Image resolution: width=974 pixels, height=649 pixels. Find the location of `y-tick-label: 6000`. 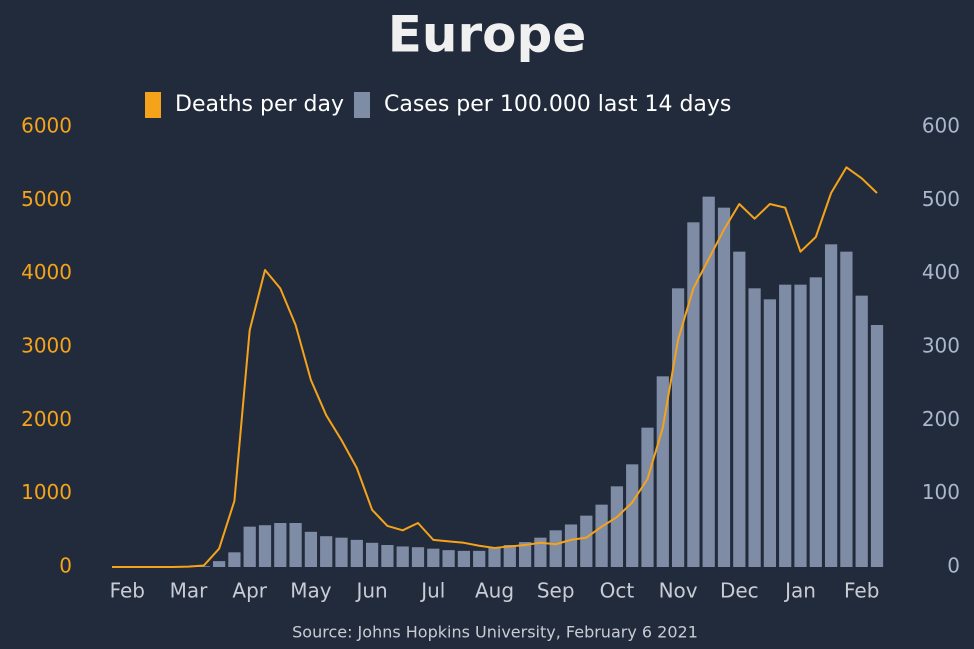

y-tick-label: 6000 is located at coordinates (46, 126).